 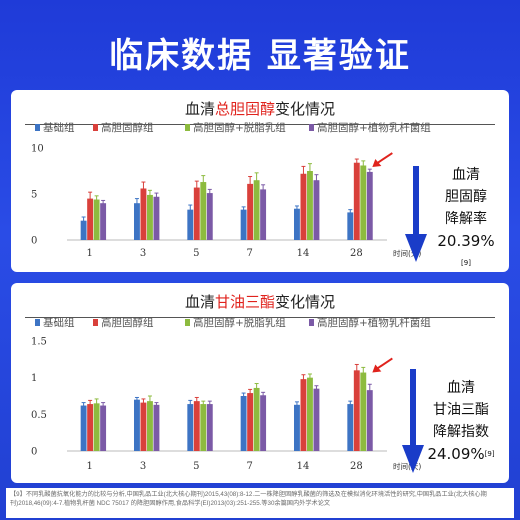 I want to click on title-underline, so click(x=260, y=124).